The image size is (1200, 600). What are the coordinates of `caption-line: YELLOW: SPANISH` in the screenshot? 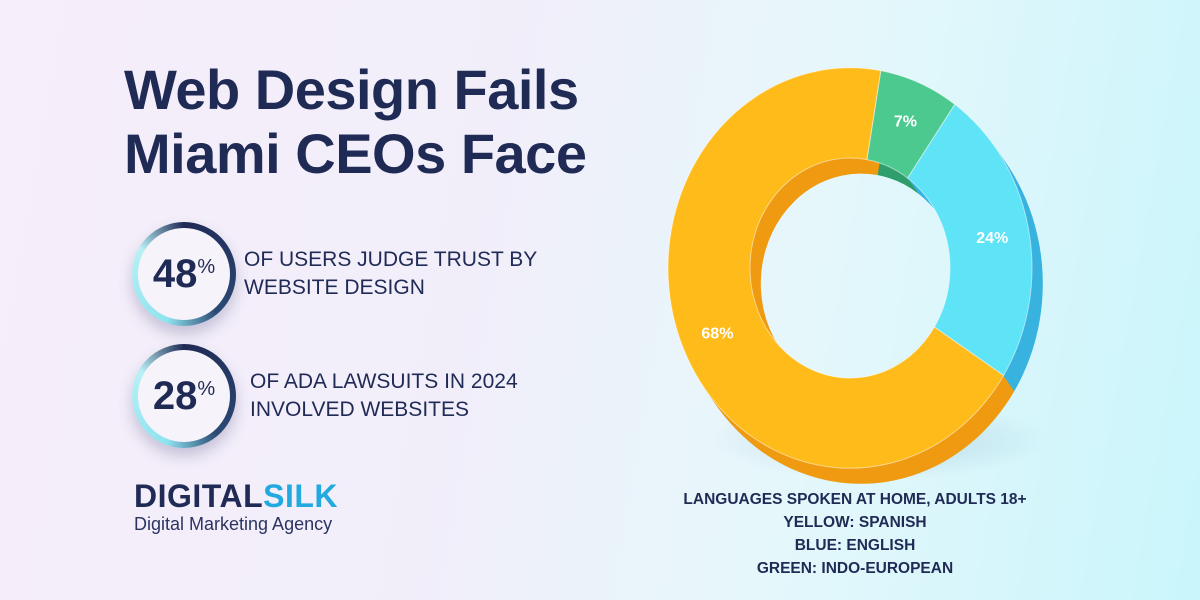 It's located at (855, 522).